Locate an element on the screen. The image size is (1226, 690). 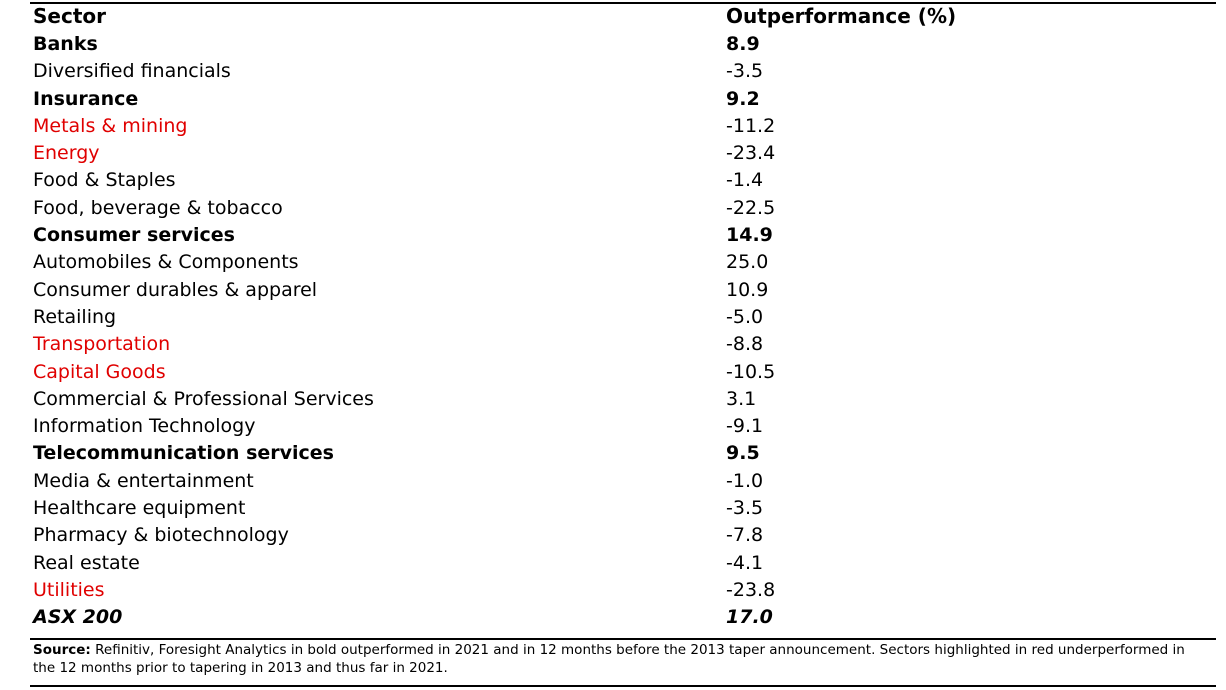
table-row: Retailing -5.0 is located at coordinates (623, 317).